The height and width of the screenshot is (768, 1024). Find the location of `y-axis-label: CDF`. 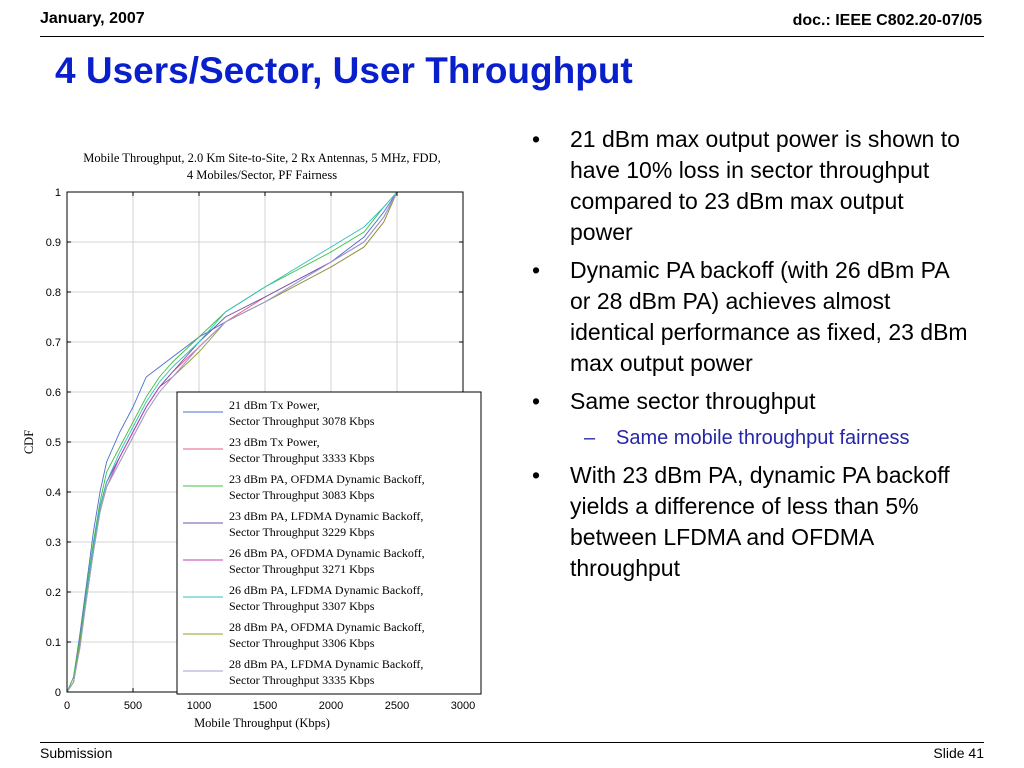

y-axis-label: CDF is located at coordinates (29, 442).